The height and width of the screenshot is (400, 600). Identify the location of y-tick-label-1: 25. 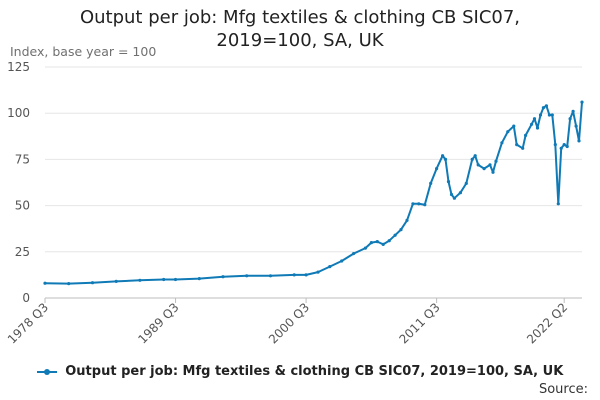
(22, 252).